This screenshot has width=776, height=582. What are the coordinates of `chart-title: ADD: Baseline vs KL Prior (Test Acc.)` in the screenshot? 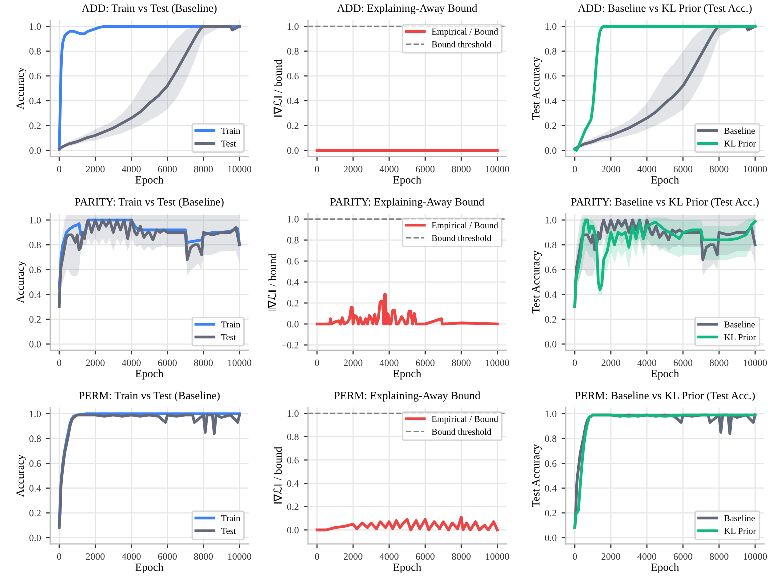 It's located at (665, 9).